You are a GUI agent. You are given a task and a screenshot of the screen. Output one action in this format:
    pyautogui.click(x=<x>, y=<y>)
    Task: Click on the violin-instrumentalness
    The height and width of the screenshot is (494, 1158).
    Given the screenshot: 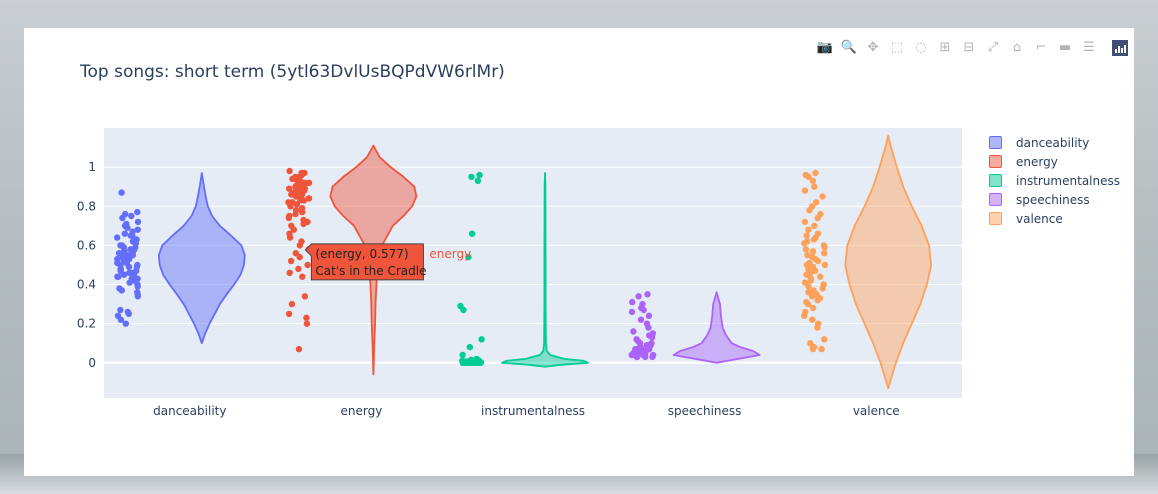 What is the action you would take?
    pyautogui.click(x=545, y=270)
    